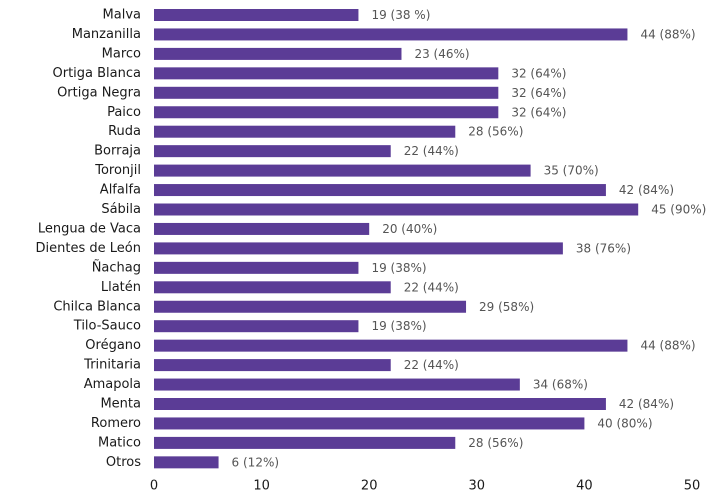 The image size is (713, 497). Describe the element at coordinates (121, 209) in the screenshot. I see `category-label: Sábila` at that location.